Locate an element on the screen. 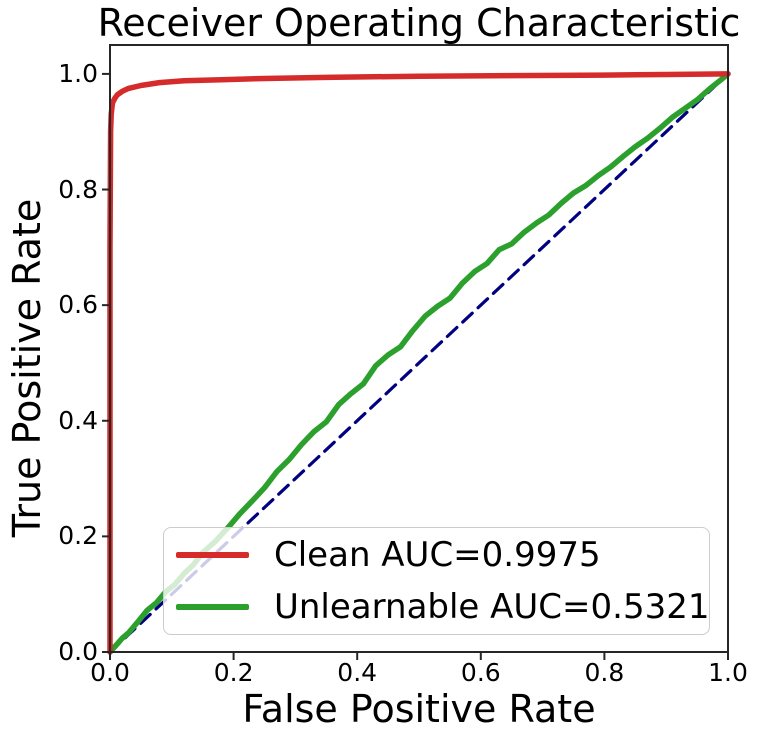 This screenshot has height=743, width=761. x-tick-label-1.0: 1.0 is located at coordinates (728, 672).